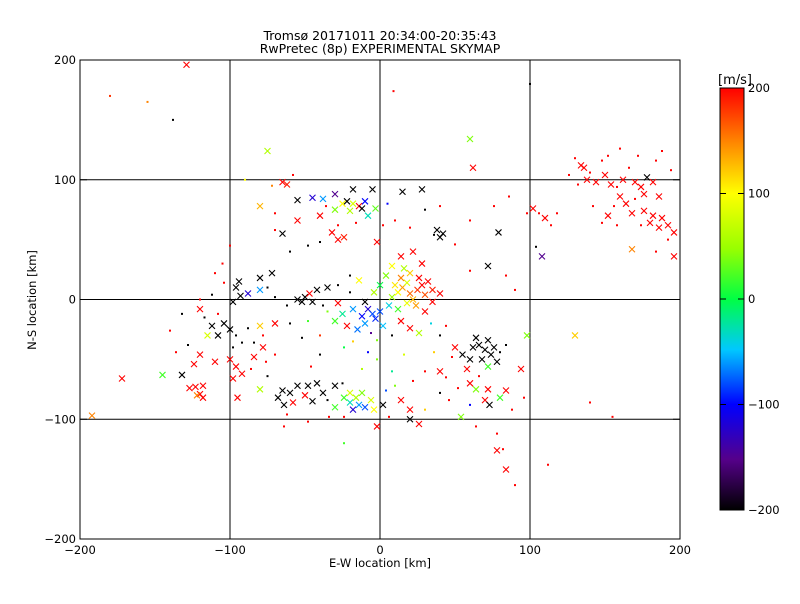 The image size is (800, 604). I want to click on colorbar-tick-label: 0, so click(751, 299).